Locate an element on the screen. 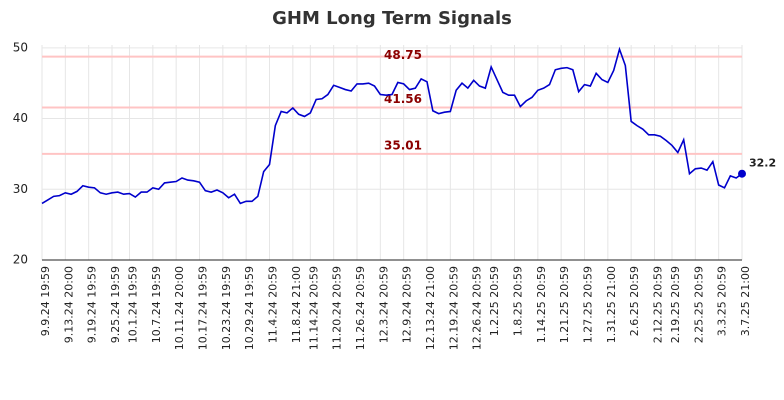 This screenshot has height=400, width=784. x-tick-label: 2.12.25 20:59 is located at coordinates (658, 304).